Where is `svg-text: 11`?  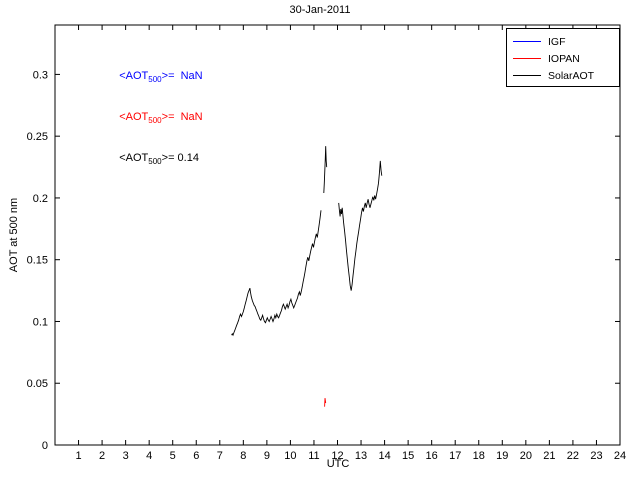 svg-text: 11 is located at coordinates (313, 456).